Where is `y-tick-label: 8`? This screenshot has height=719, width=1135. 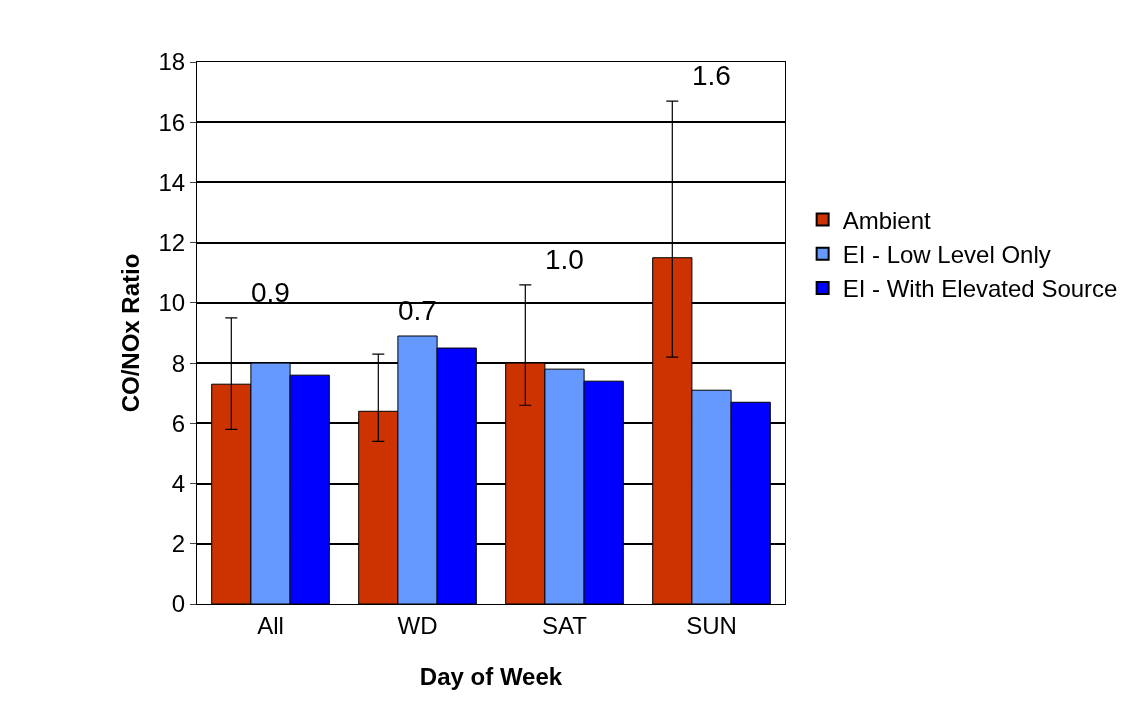
y-tick-label: 8 is located at coordinates (178, 363).